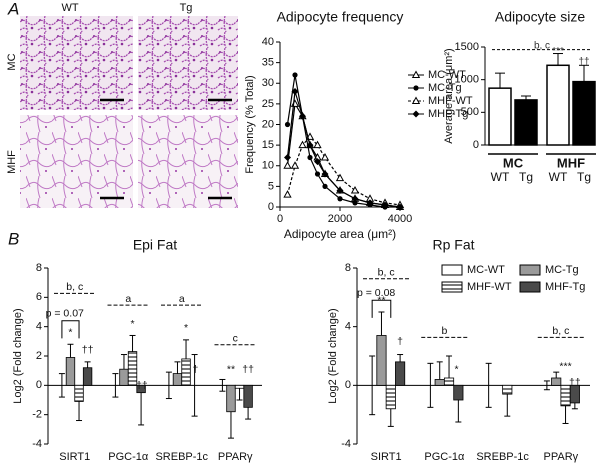  Describe the element at coordinates (37, 415) in the screenshot. I see `y-tick-label: -2` at that location.